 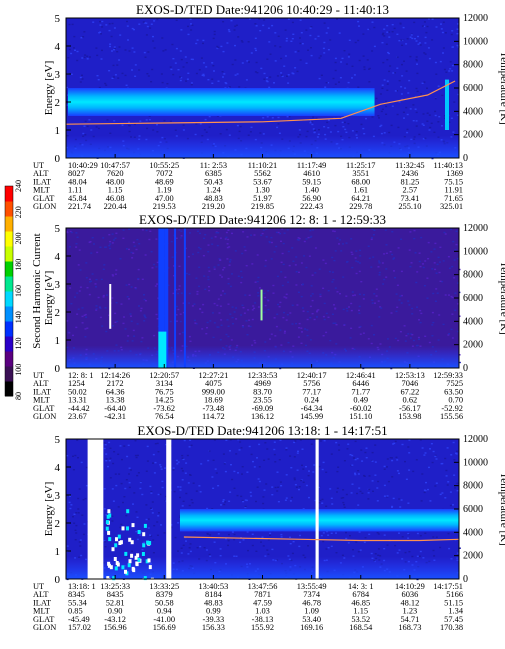 I want to click on y-axis-label: Energy [eV], so click(x=49, y=509).